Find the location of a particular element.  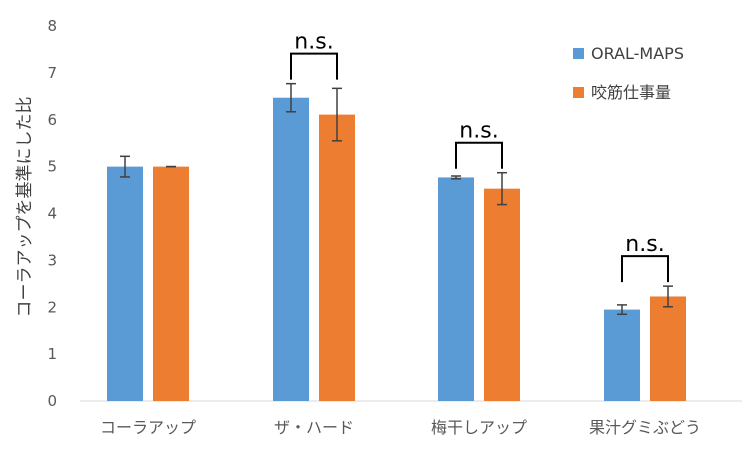

category-labels: コーラアップ ザ・ハード 梅干しアップ 果汁グミぶどう is located at coordinates (400, 427).